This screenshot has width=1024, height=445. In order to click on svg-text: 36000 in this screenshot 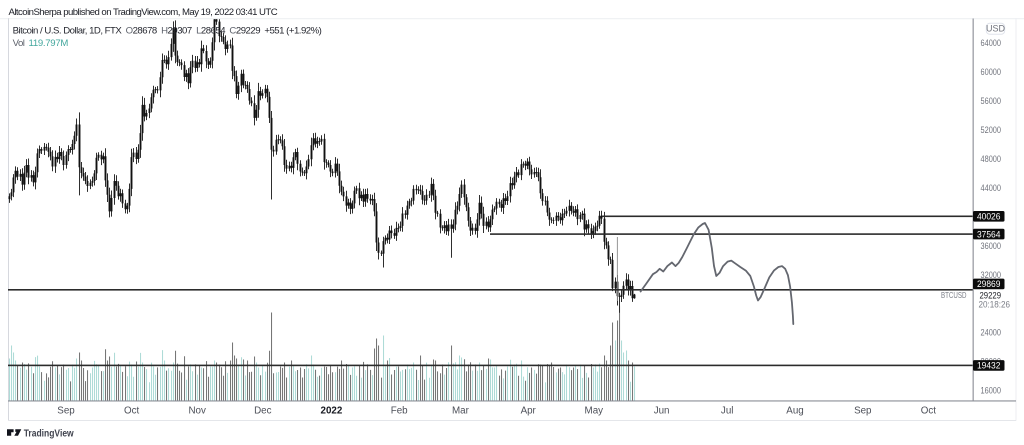, I will do `click(991, 245)`.